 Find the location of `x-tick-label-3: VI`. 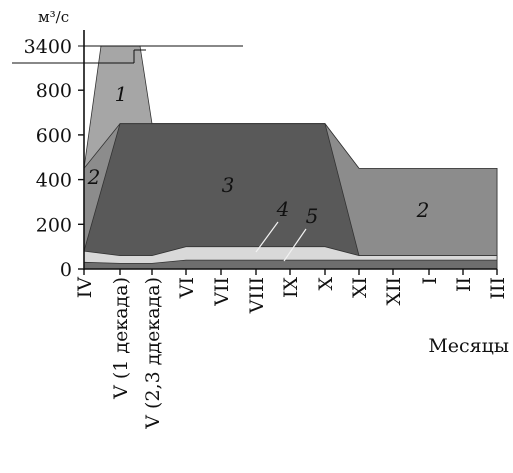

x-tick-label-3: VI is located at coordinates (187, 288).